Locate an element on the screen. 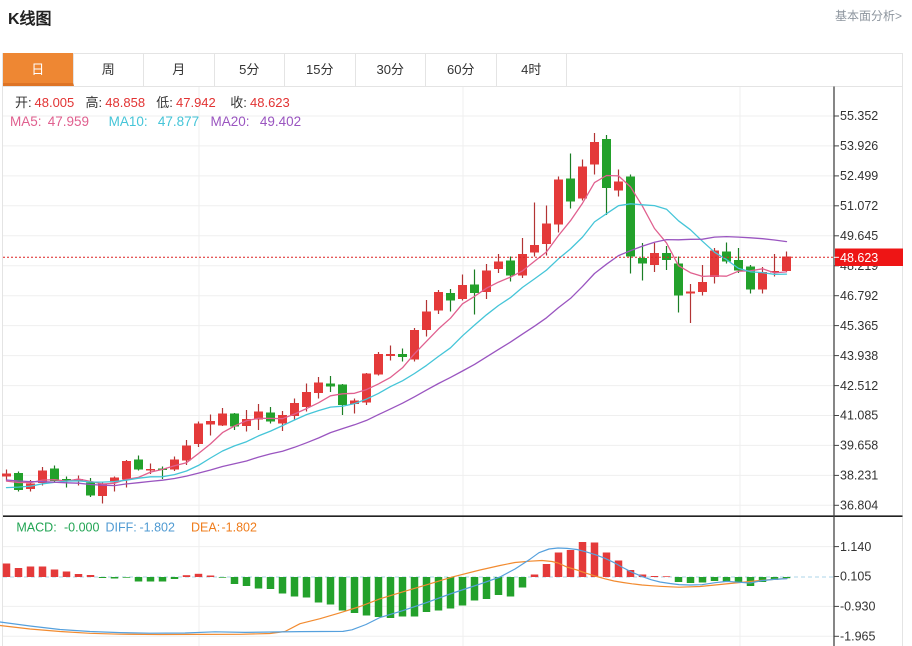 The width and height of the screenshot is (912, 646). svg-text: DIFF: is located at coordinates (121, 528).